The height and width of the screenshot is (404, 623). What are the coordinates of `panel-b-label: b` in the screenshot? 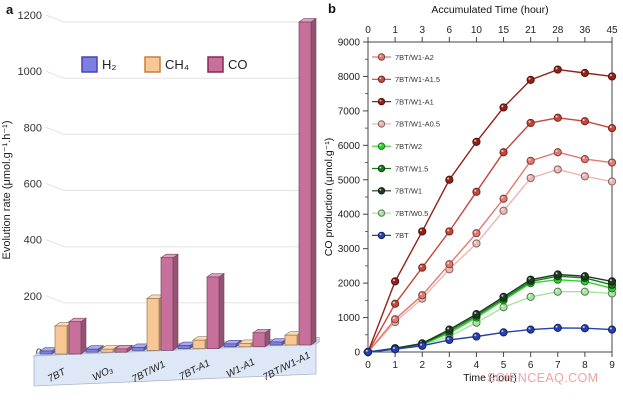 It's located at (332, 8).